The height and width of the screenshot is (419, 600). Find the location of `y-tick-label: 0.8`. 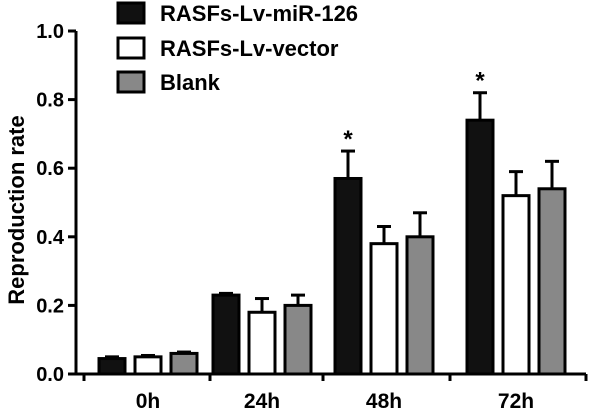

y-tick-label: 0.8 is located at coordinates (50, 101).